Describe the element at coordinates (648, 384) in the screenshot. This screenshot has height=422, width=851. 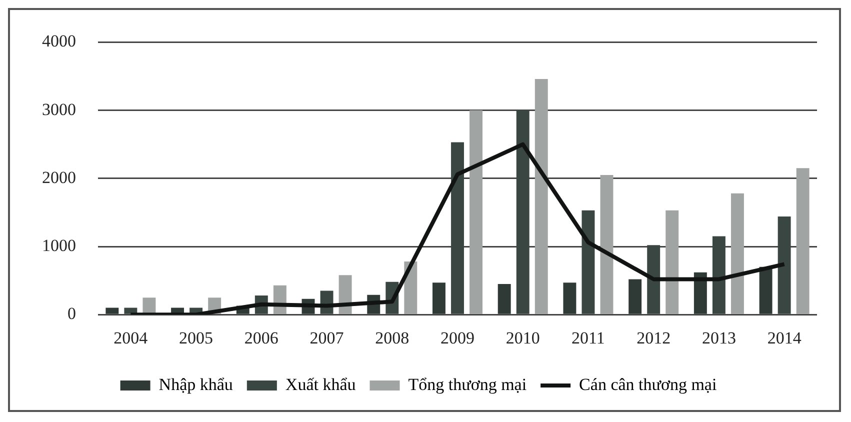
I see `legend-label: Cán cân thương mại` at that location.